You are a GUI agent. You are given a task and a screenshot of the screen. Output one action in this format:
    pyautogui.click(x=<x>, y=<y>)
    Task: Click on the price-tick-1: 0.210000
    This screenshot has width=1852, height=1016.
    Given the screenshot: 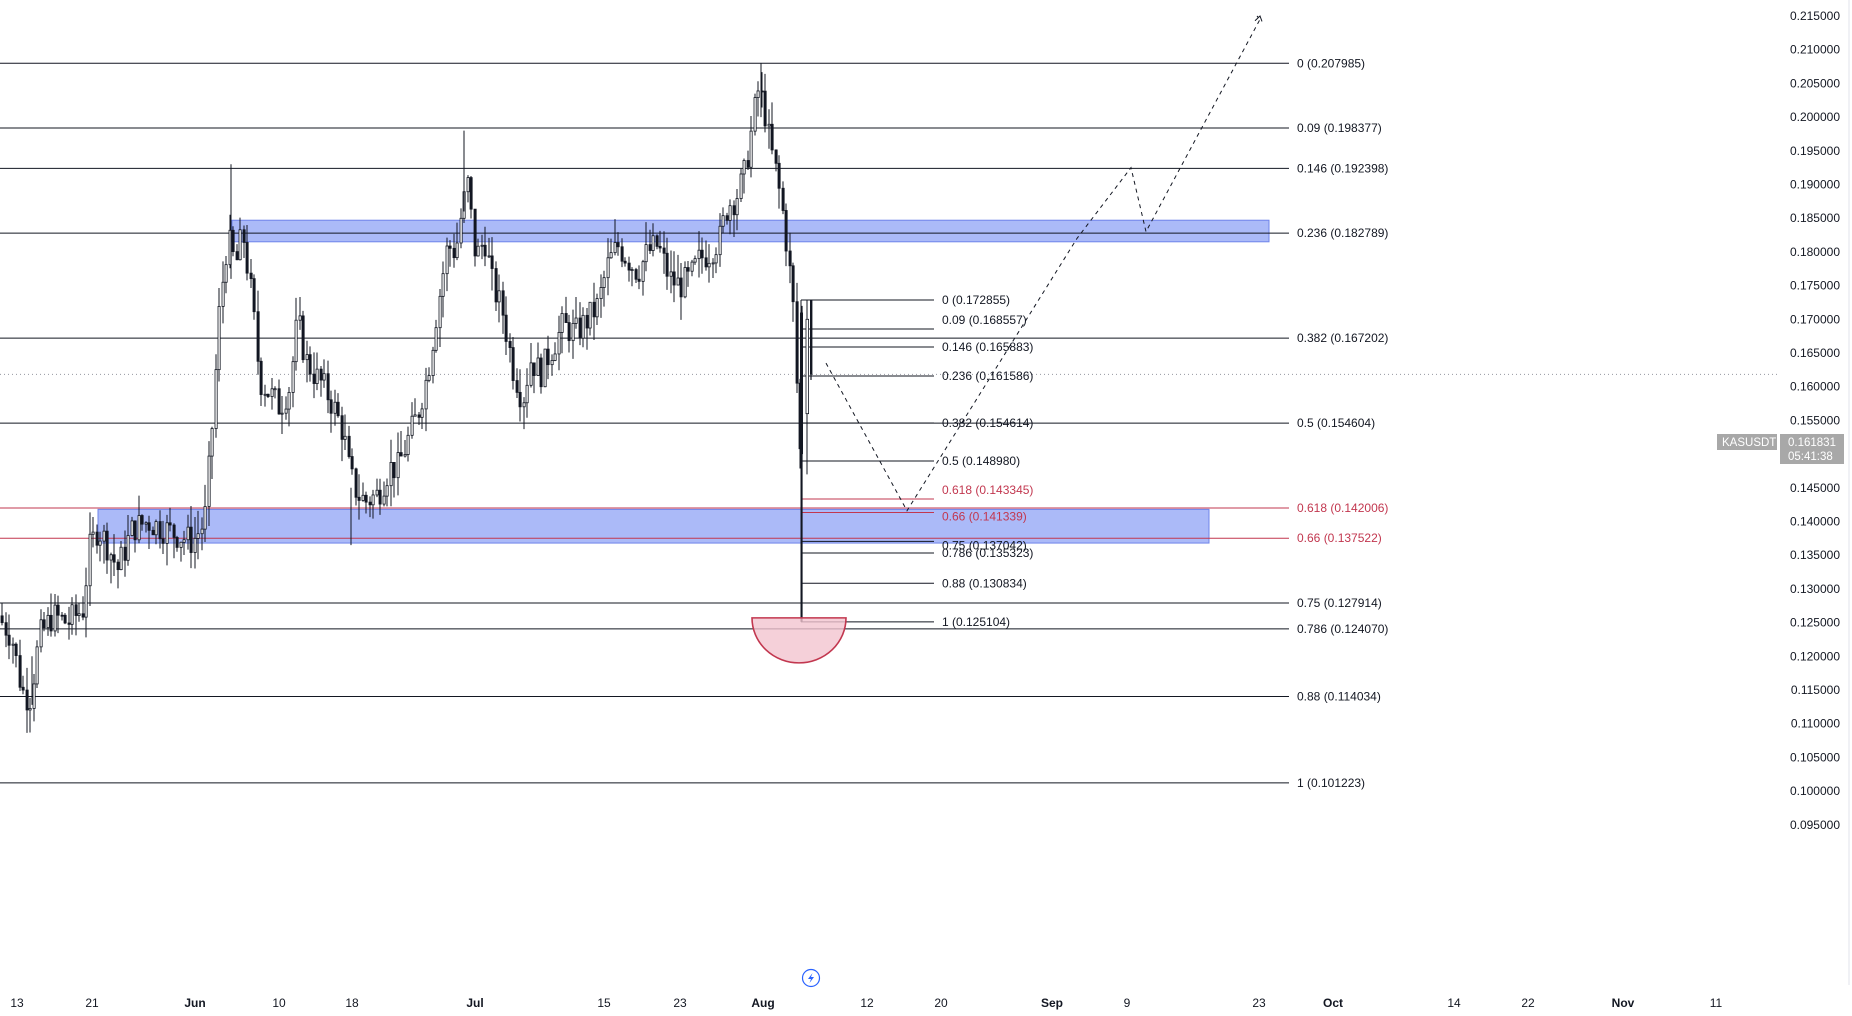 What is the action you would take?
    pyautogui.click(x=1815, y=50)
    